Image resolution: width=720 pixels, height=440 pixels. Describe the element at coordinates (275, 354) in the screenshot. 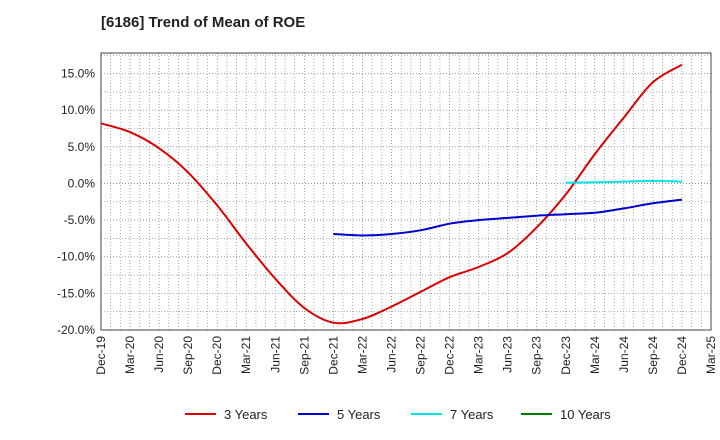

I see `x-tick-label: Jun-21` at that location.